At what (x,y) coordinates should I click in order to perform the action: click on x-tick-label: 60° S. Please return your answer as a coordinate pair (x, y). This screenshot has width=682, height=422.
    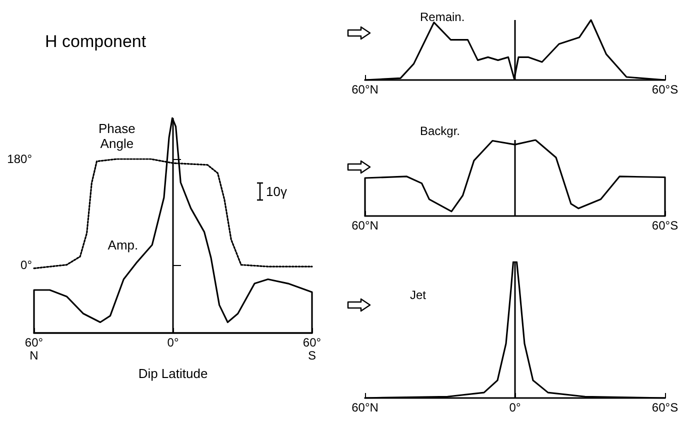
    Looking at the image, I should click on (312, 349).